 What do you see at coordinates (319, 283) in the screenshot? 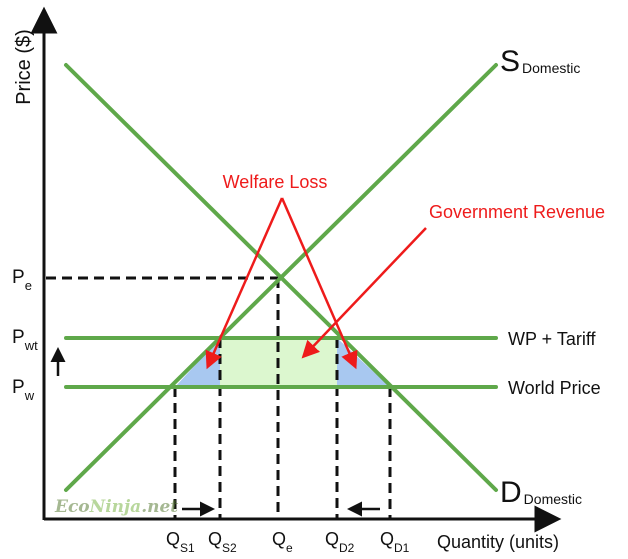
I see `welfare-loss-arrow-right` at bounding box center [319, 283].